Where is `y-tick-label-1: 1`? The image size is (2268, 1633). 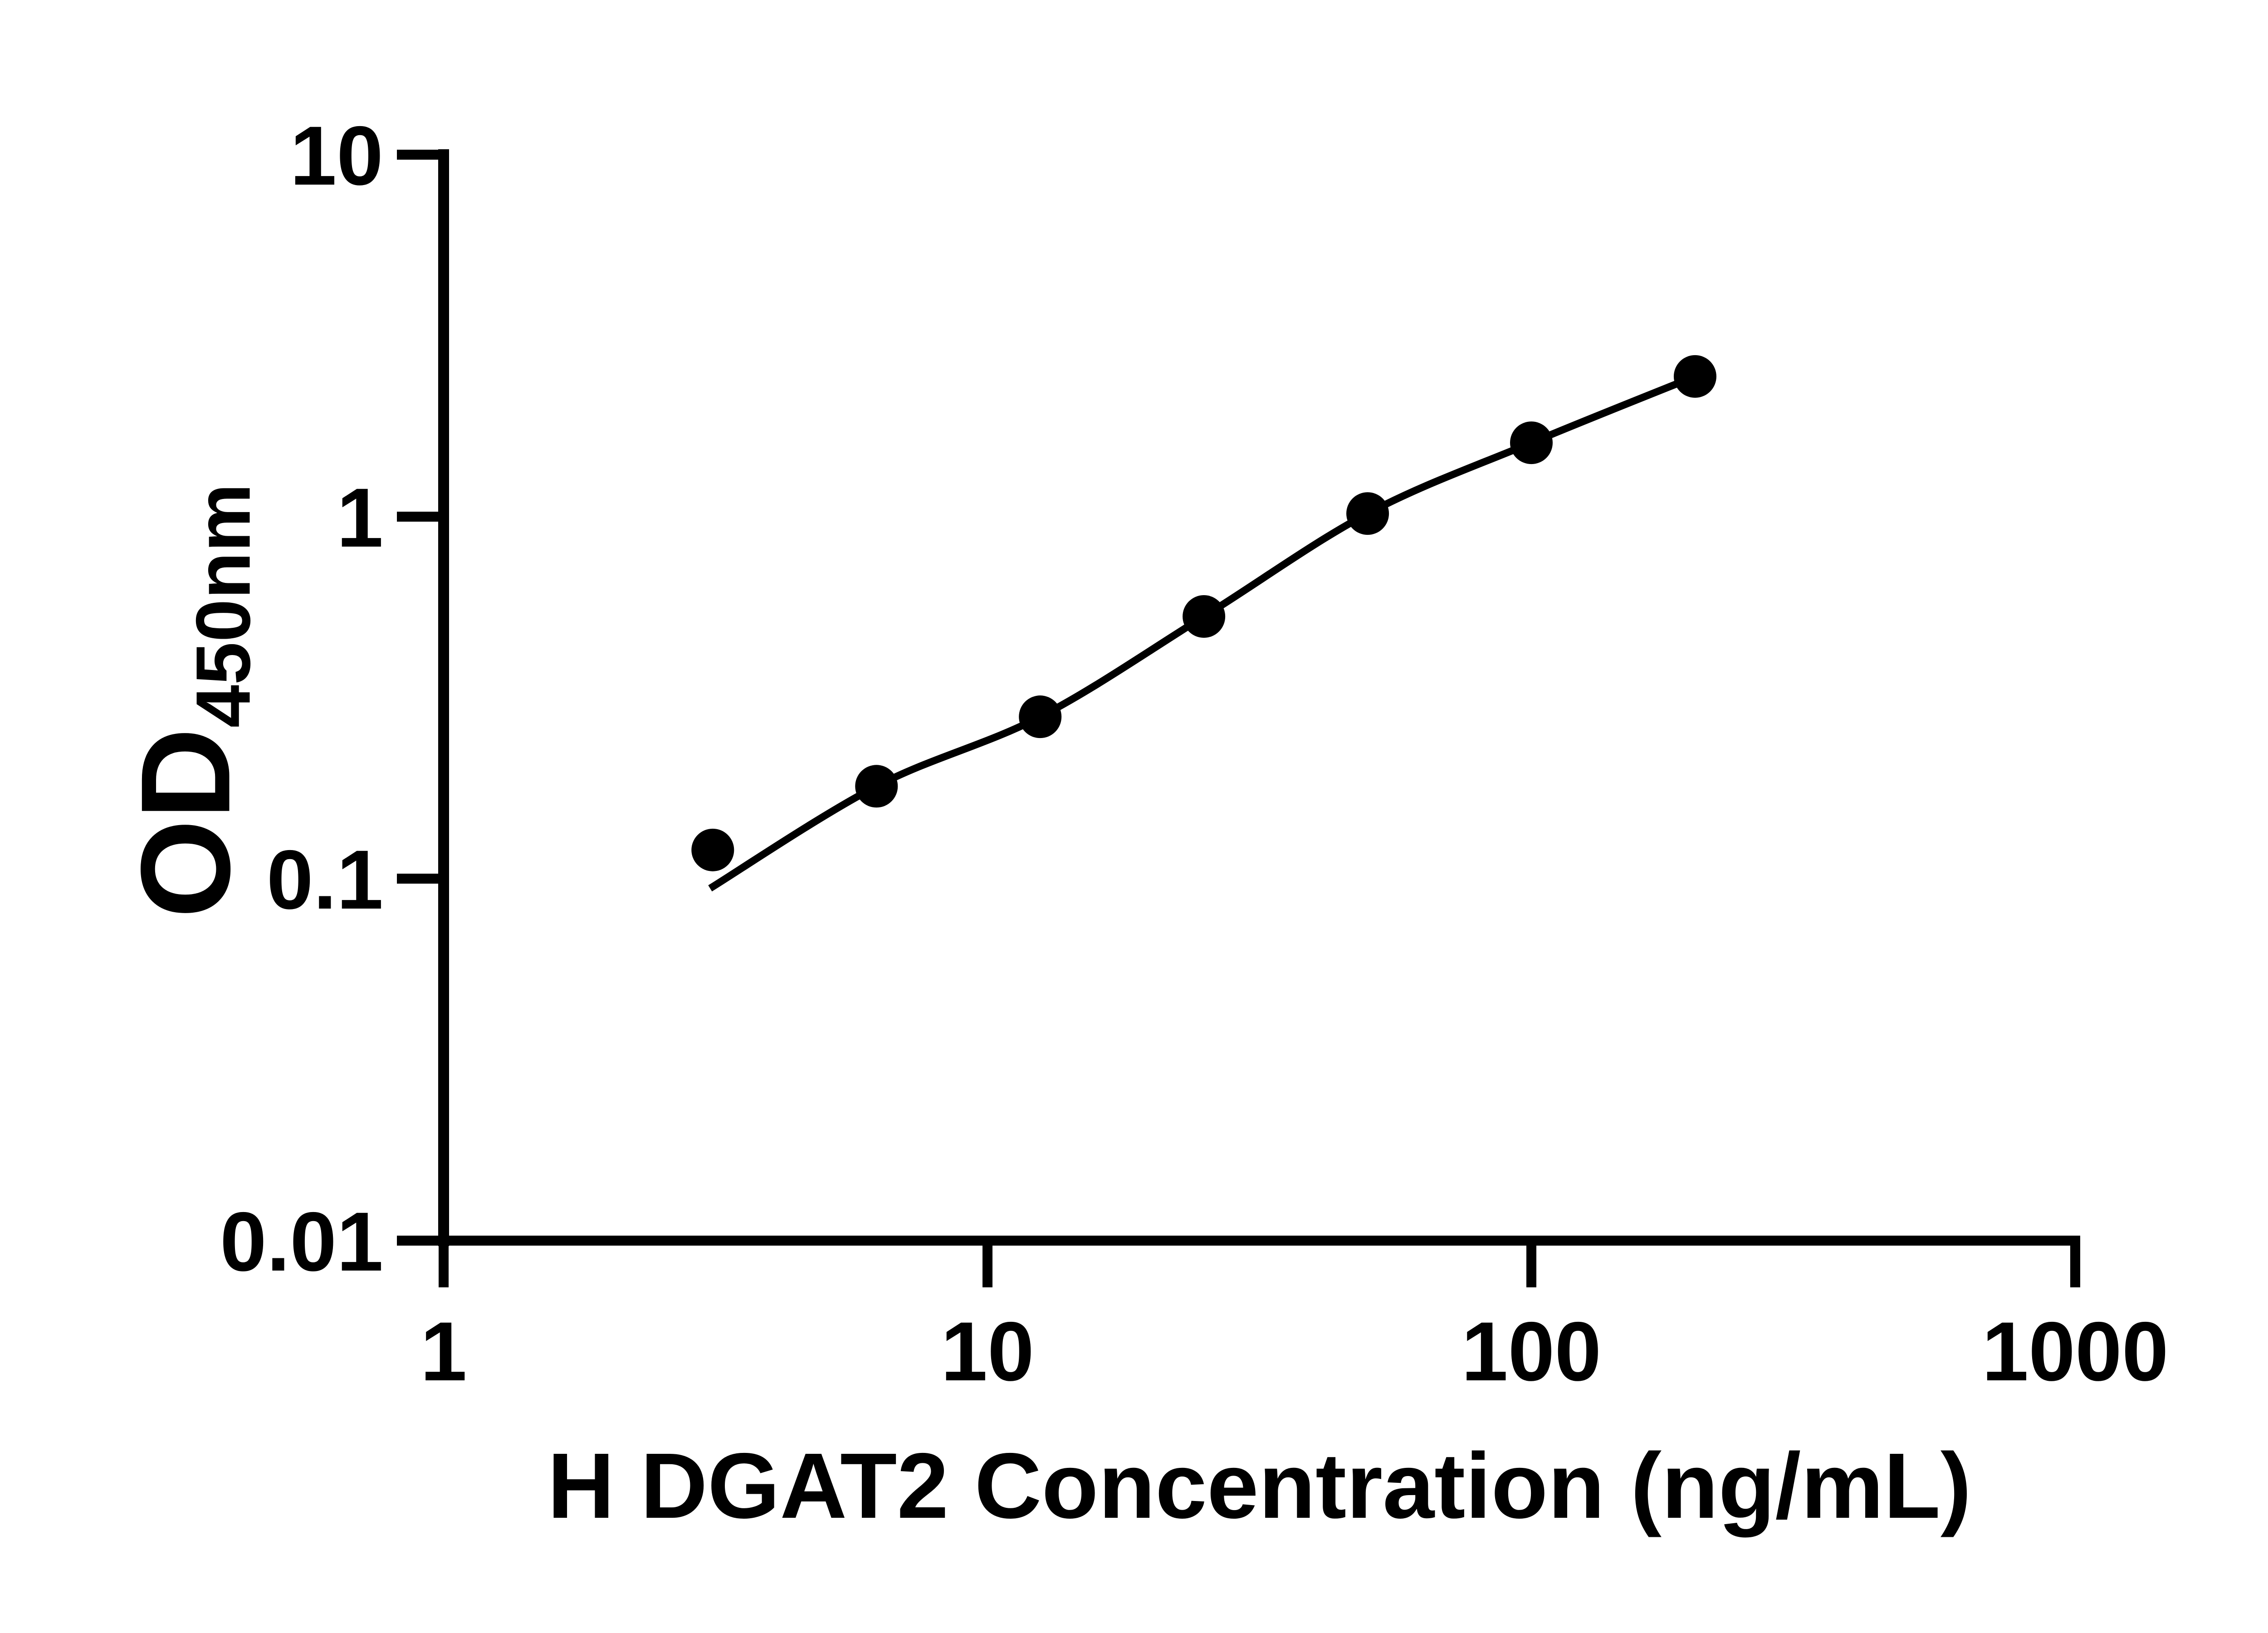
y-tick-label-1: 1 is located at coordinates (360, 518).